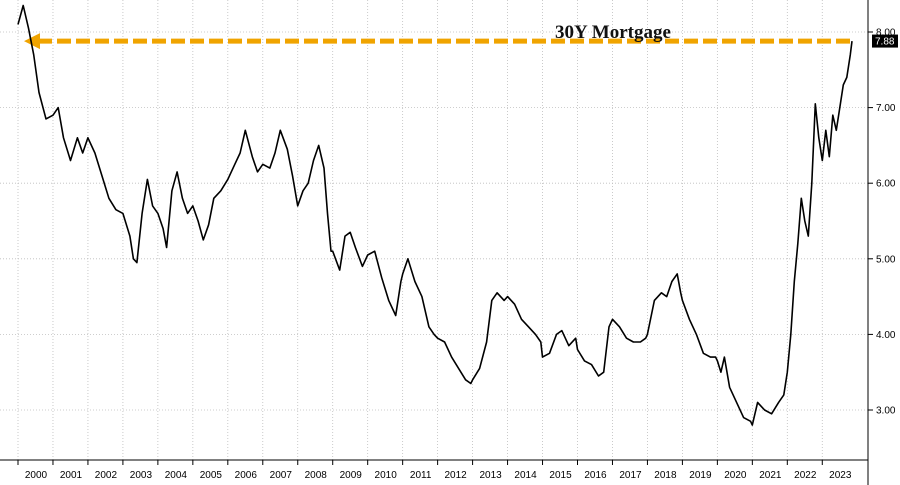  Describe the element at coordinates (630, 475) in the screenshot. I see `x-tick-label: 2017` at that location.